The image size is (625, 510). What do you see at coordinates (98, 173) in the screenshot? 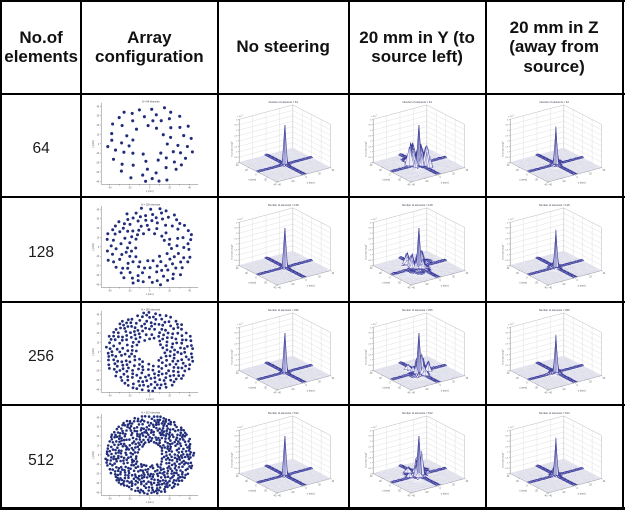
I see `svg-text: -30` at bounding box center [98, 173].